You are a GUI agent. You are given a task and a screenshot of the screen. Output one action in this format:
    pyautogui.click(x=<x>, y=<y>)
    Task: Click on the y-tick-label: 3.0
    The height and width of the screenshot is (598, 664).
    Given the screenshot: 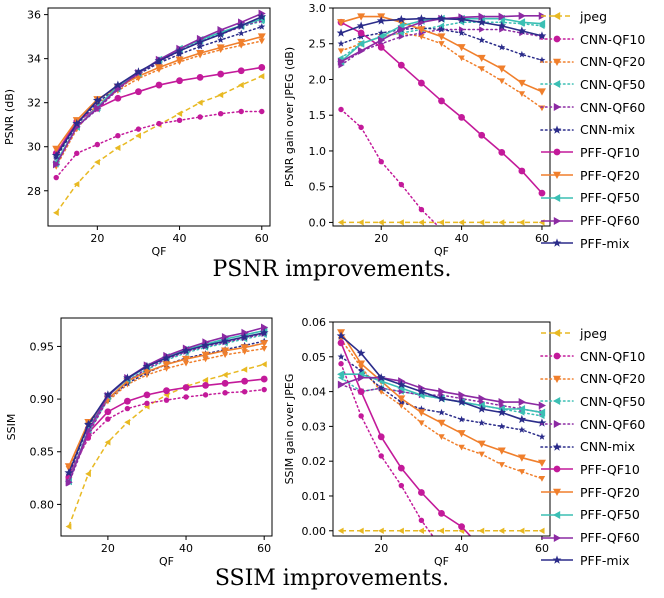 What is the action you would take?
    pyautogui.click(x=318, y=8)
    